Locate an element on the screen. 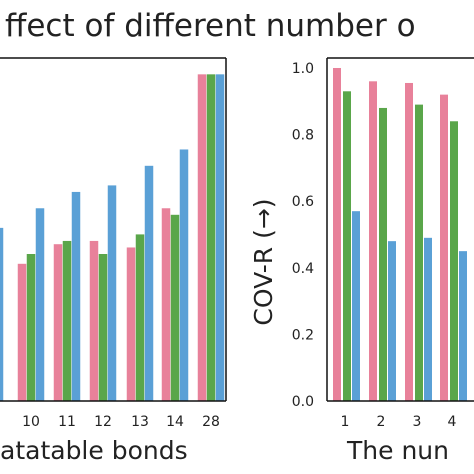 The height and width of the screenshot is (474, 474). left-bar-s0-c4 is located at coordinates (131, 324).